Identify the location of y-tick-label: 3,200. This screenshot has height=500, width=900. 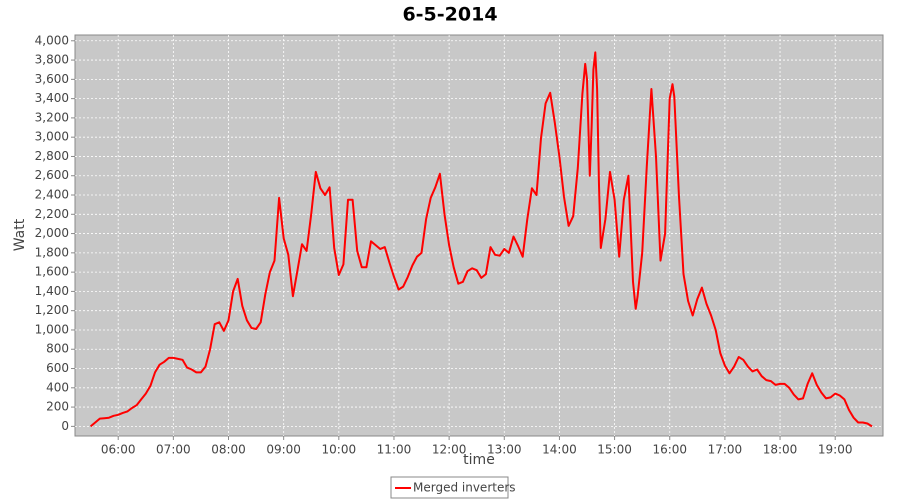
(52, 117).